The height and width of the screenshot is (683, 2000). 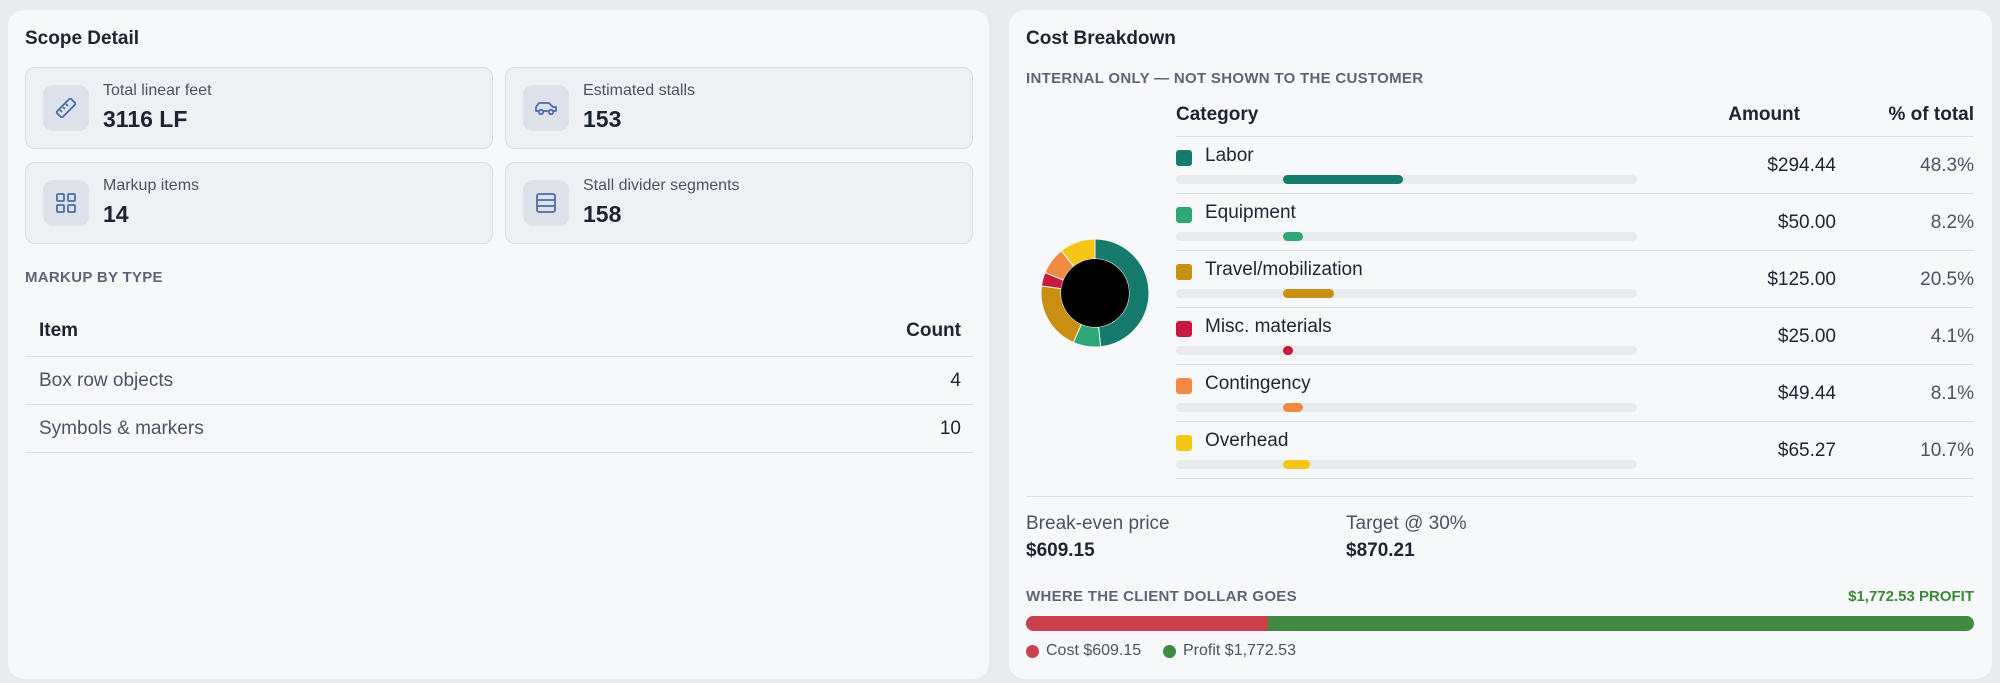 I want to click on stat-value: 3116 LF, so click(x=145, y=119).